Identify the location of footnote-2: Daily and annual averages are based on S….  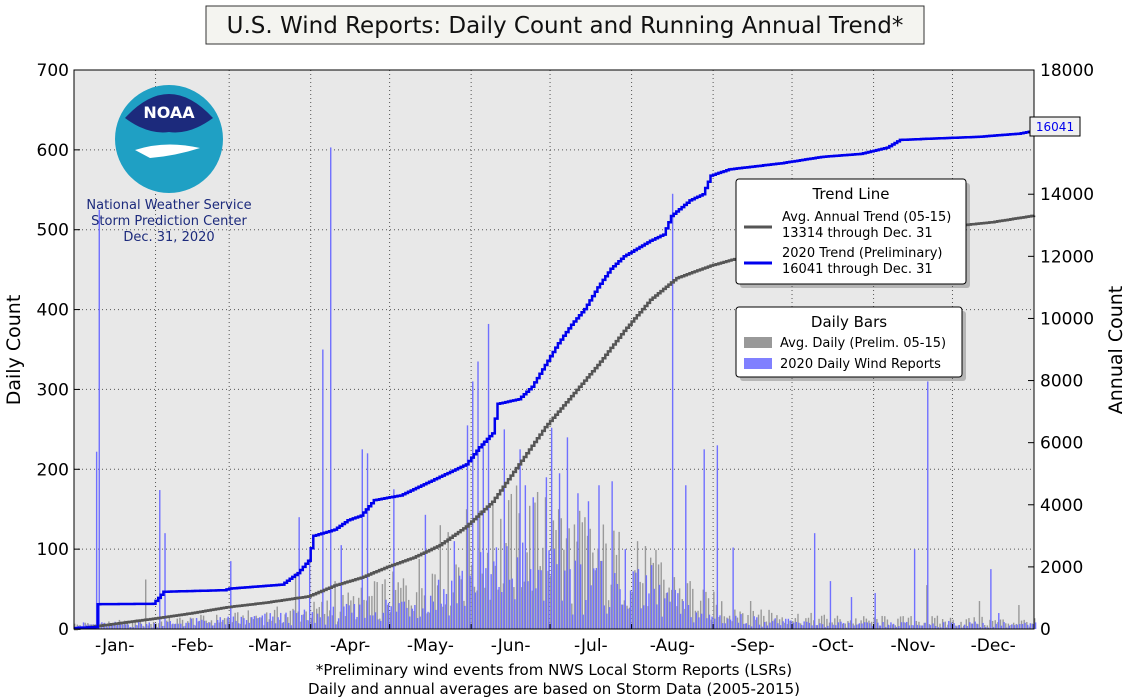
(554, 689).